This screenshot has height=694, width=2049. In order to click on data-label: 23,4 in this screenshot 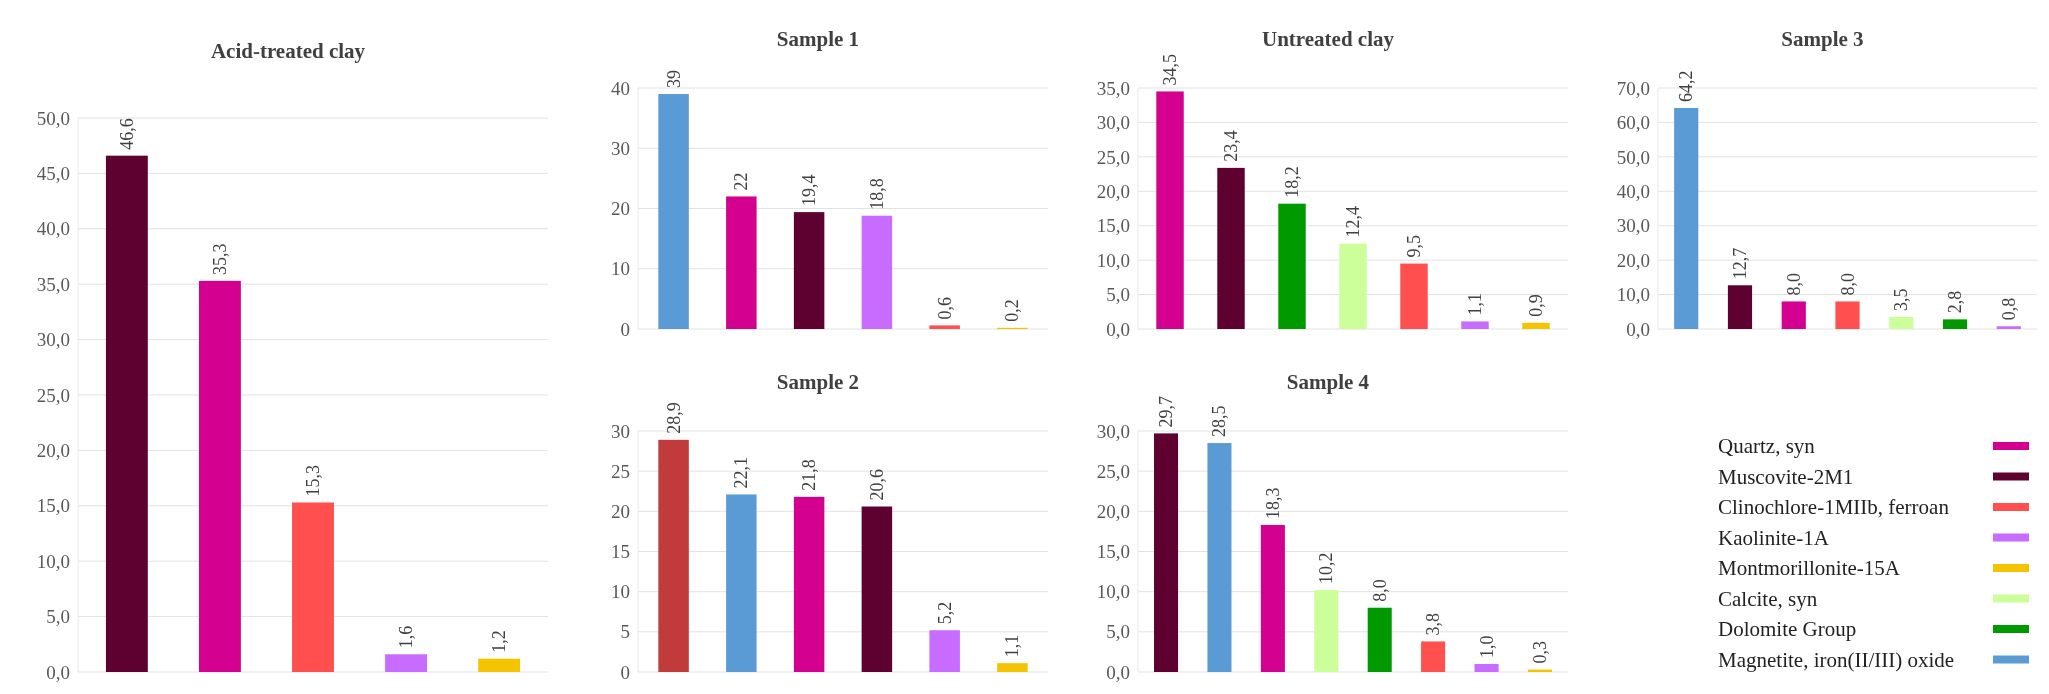, I will do `click(1231, 146)`.